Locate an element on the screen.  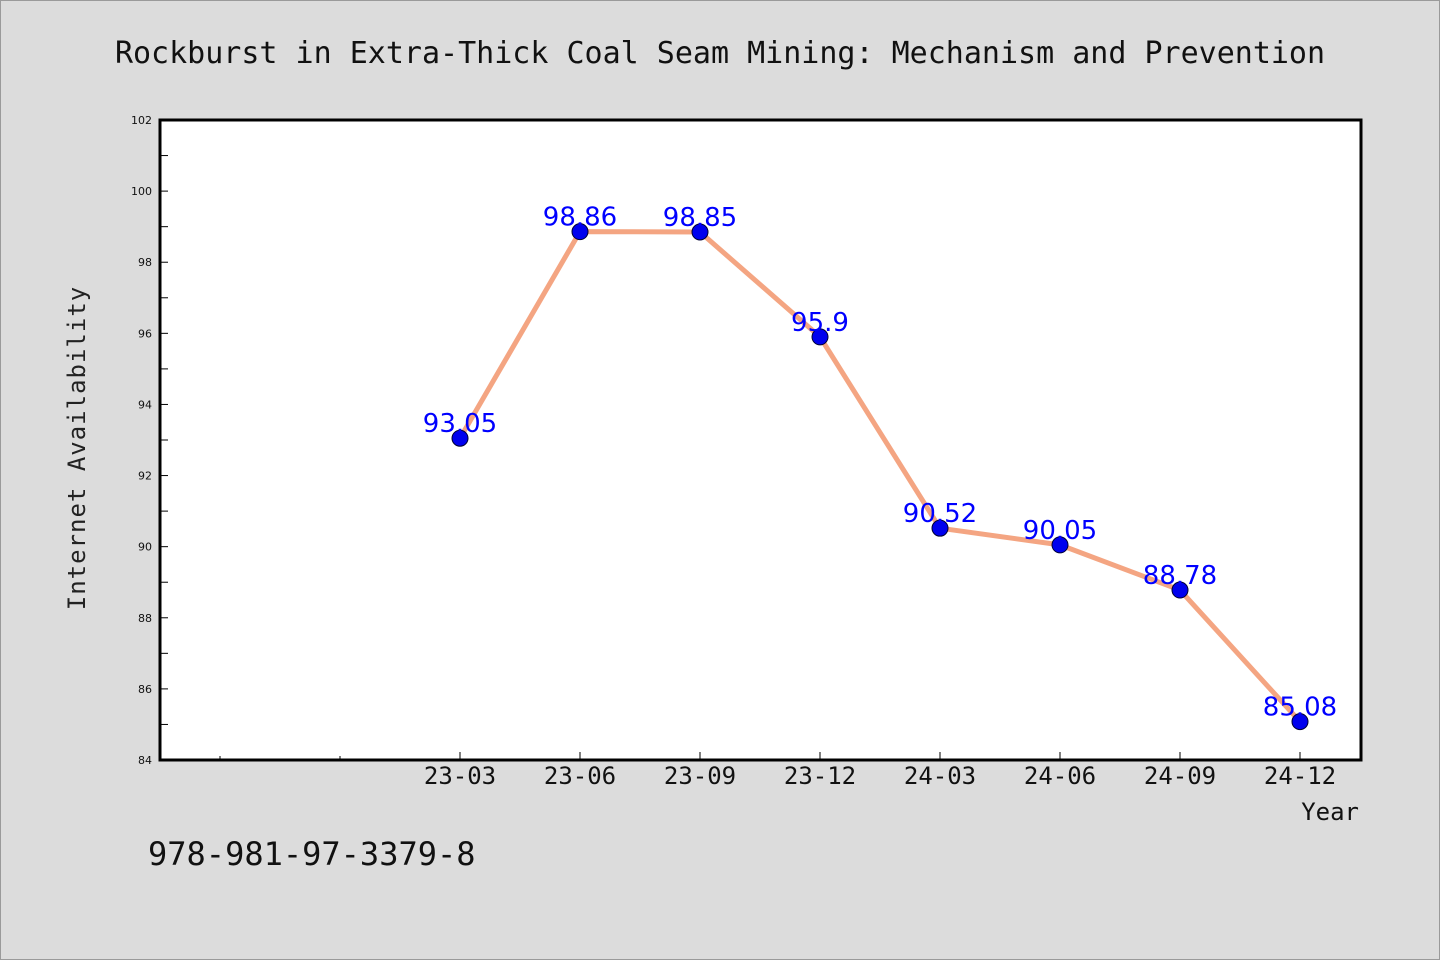
isbn-text: 978-981-97-3379-8 is located at coordinates (312, 854).